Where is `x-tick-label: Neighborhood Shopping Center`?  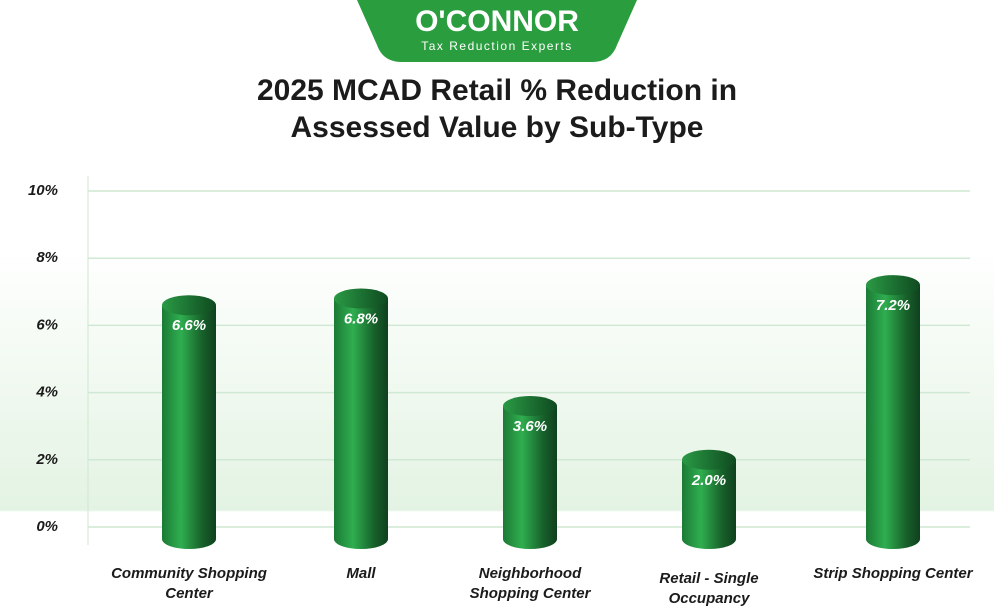
x-tick-label: Neighborhood Shopping Center is located at coordinates (530, 583).